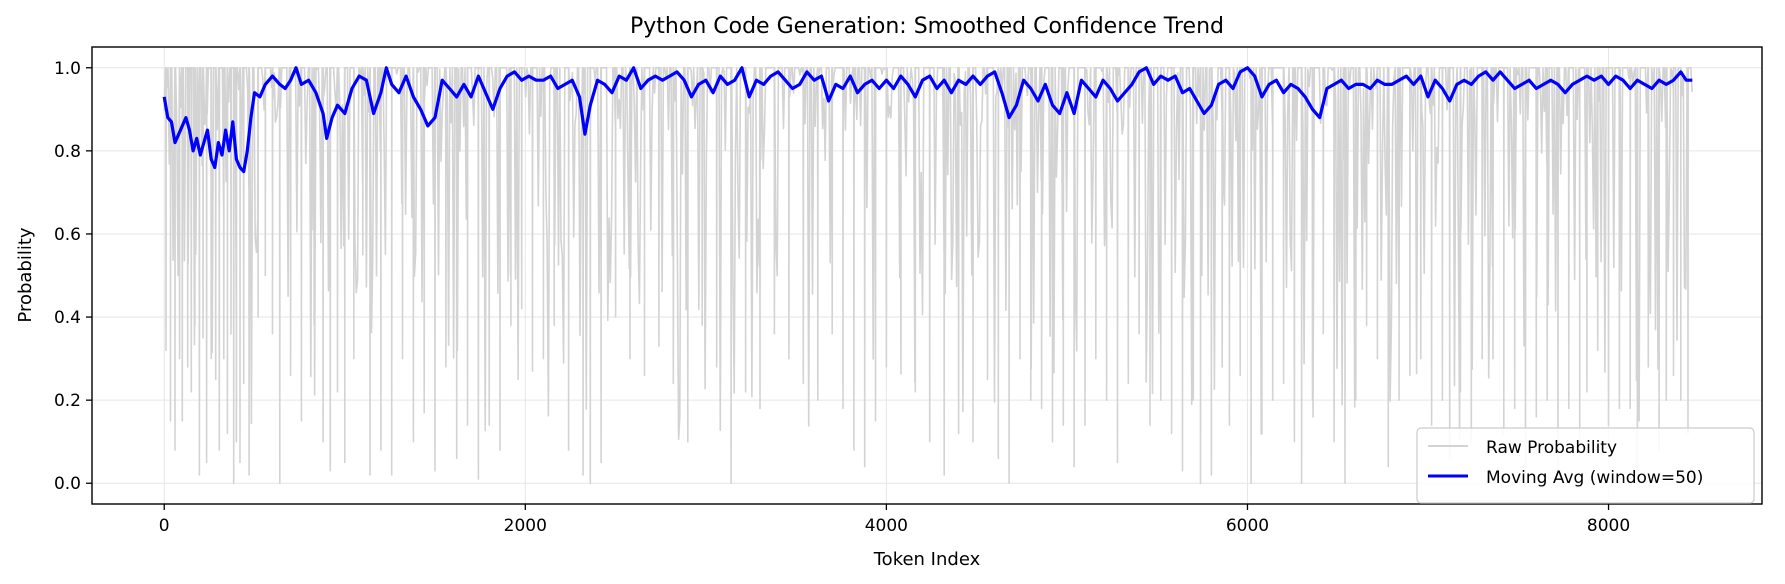 The image size is (1785, 584). I want to click on y-tick-label-0: 0.0, so click(67, 484).